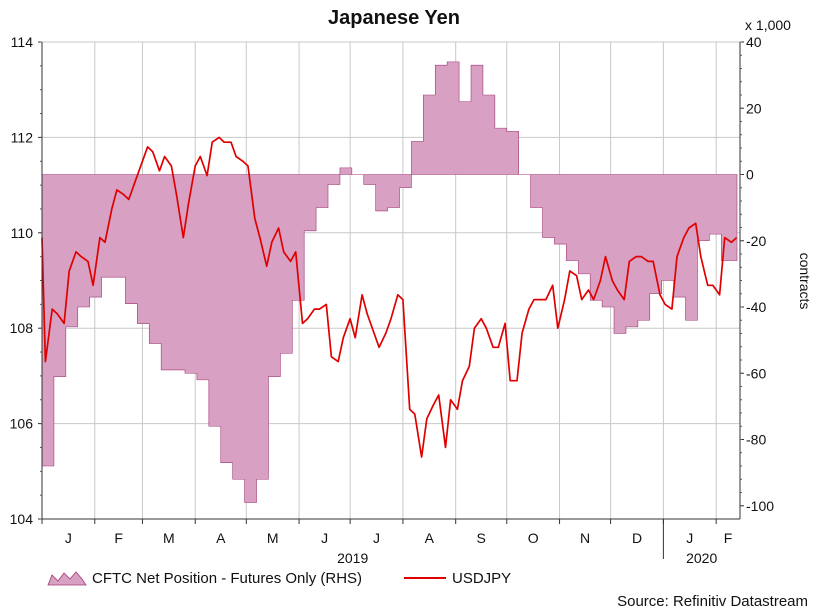  I want to click on left-tick-label: 112, so click(22, 137).